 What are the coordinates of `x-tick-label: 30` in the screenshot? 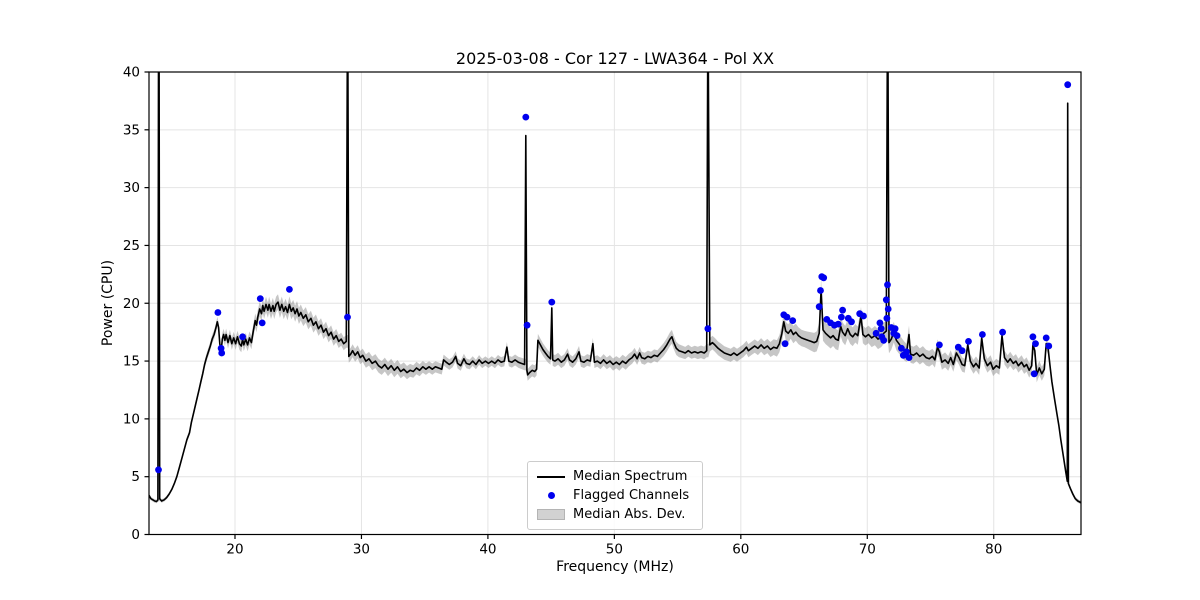 It's located at (361, 550).